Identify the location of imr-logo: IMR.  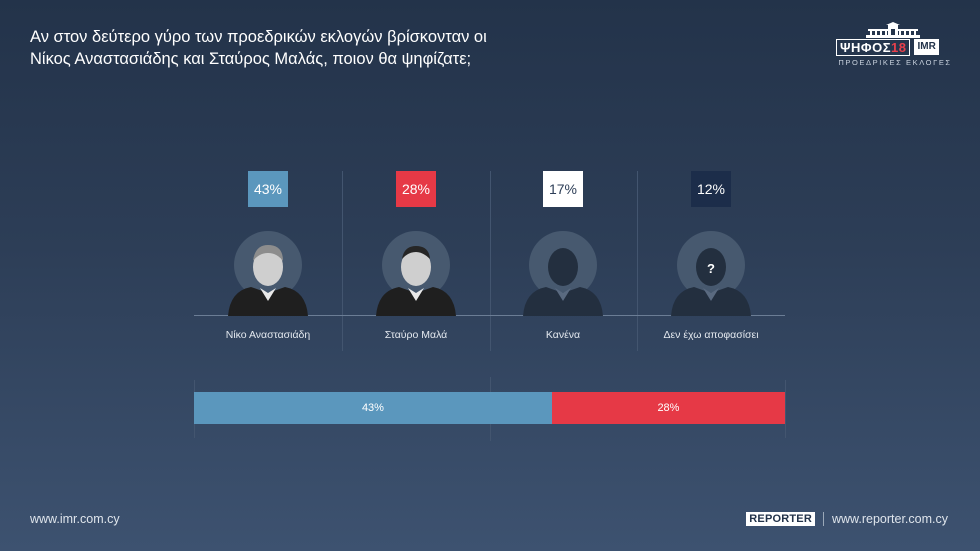
(926, 47).